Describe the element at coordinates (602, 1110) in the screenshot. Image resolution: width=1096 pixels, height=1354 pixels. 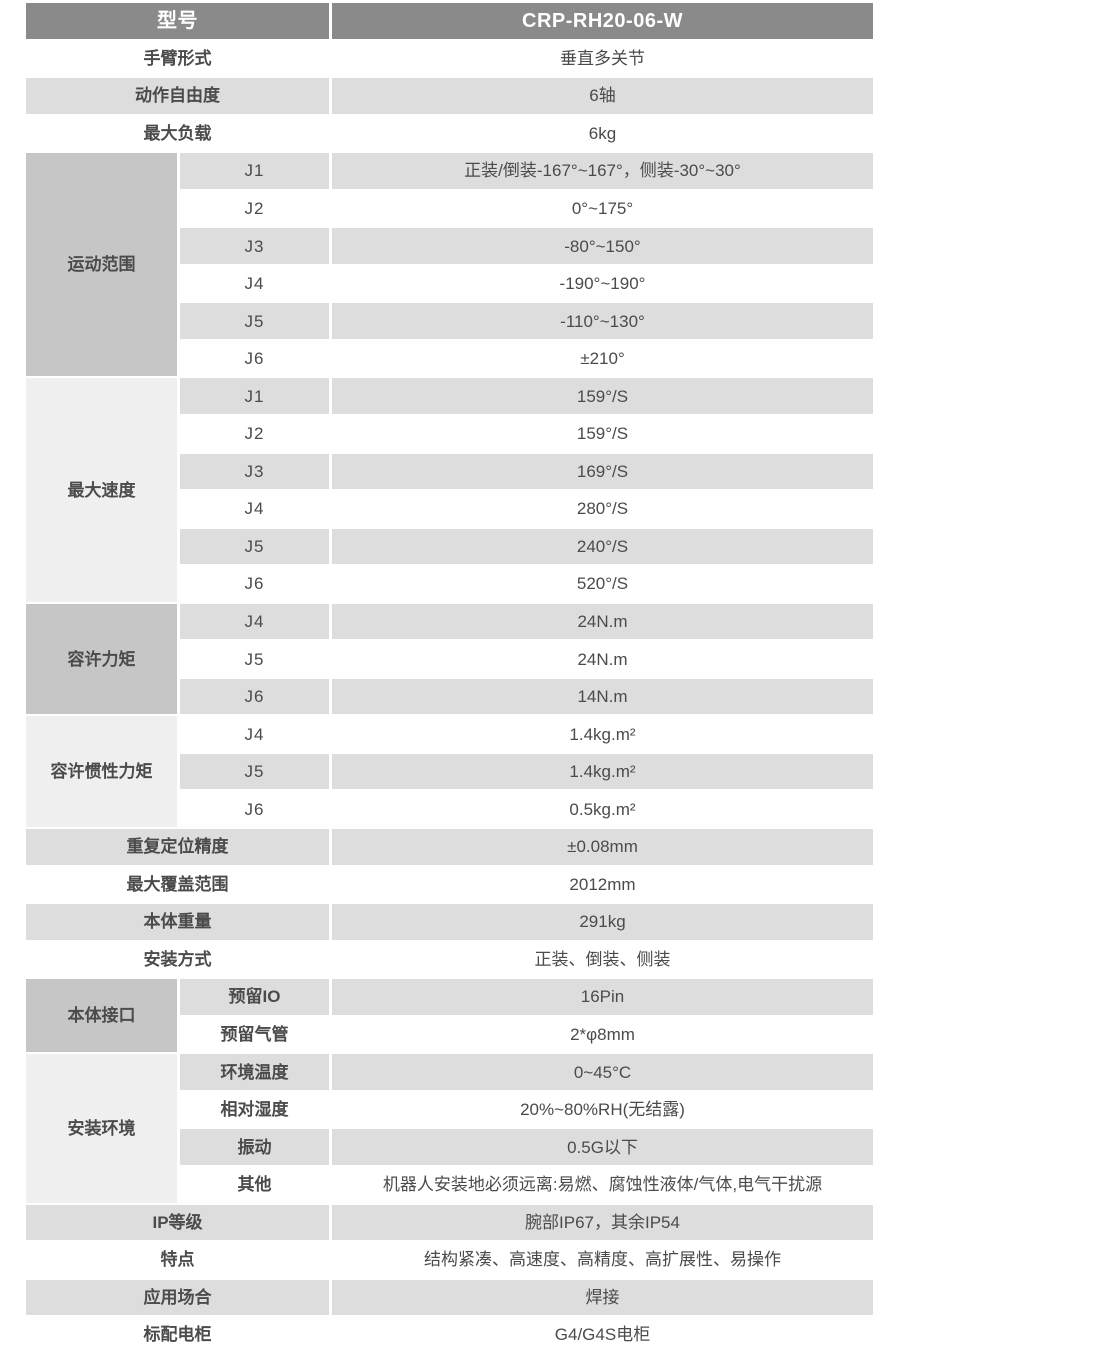
I see `row-value: 20%~80%RH(无结露)` at that location.